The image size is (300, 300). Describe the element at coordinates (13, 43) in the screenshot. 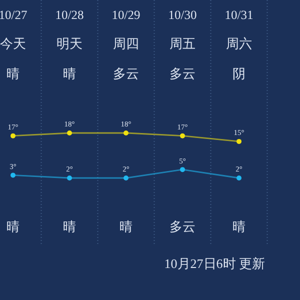

I see `text: 今天` at that location.